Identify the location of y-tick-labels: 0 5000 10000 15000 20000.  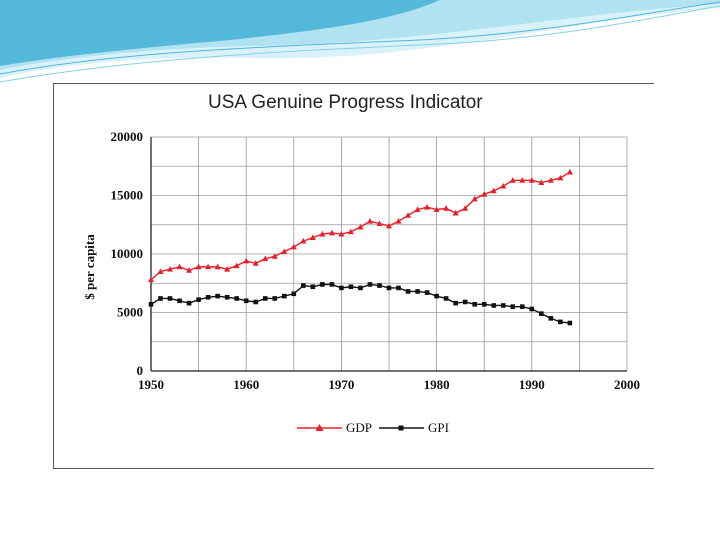
(127, 253).